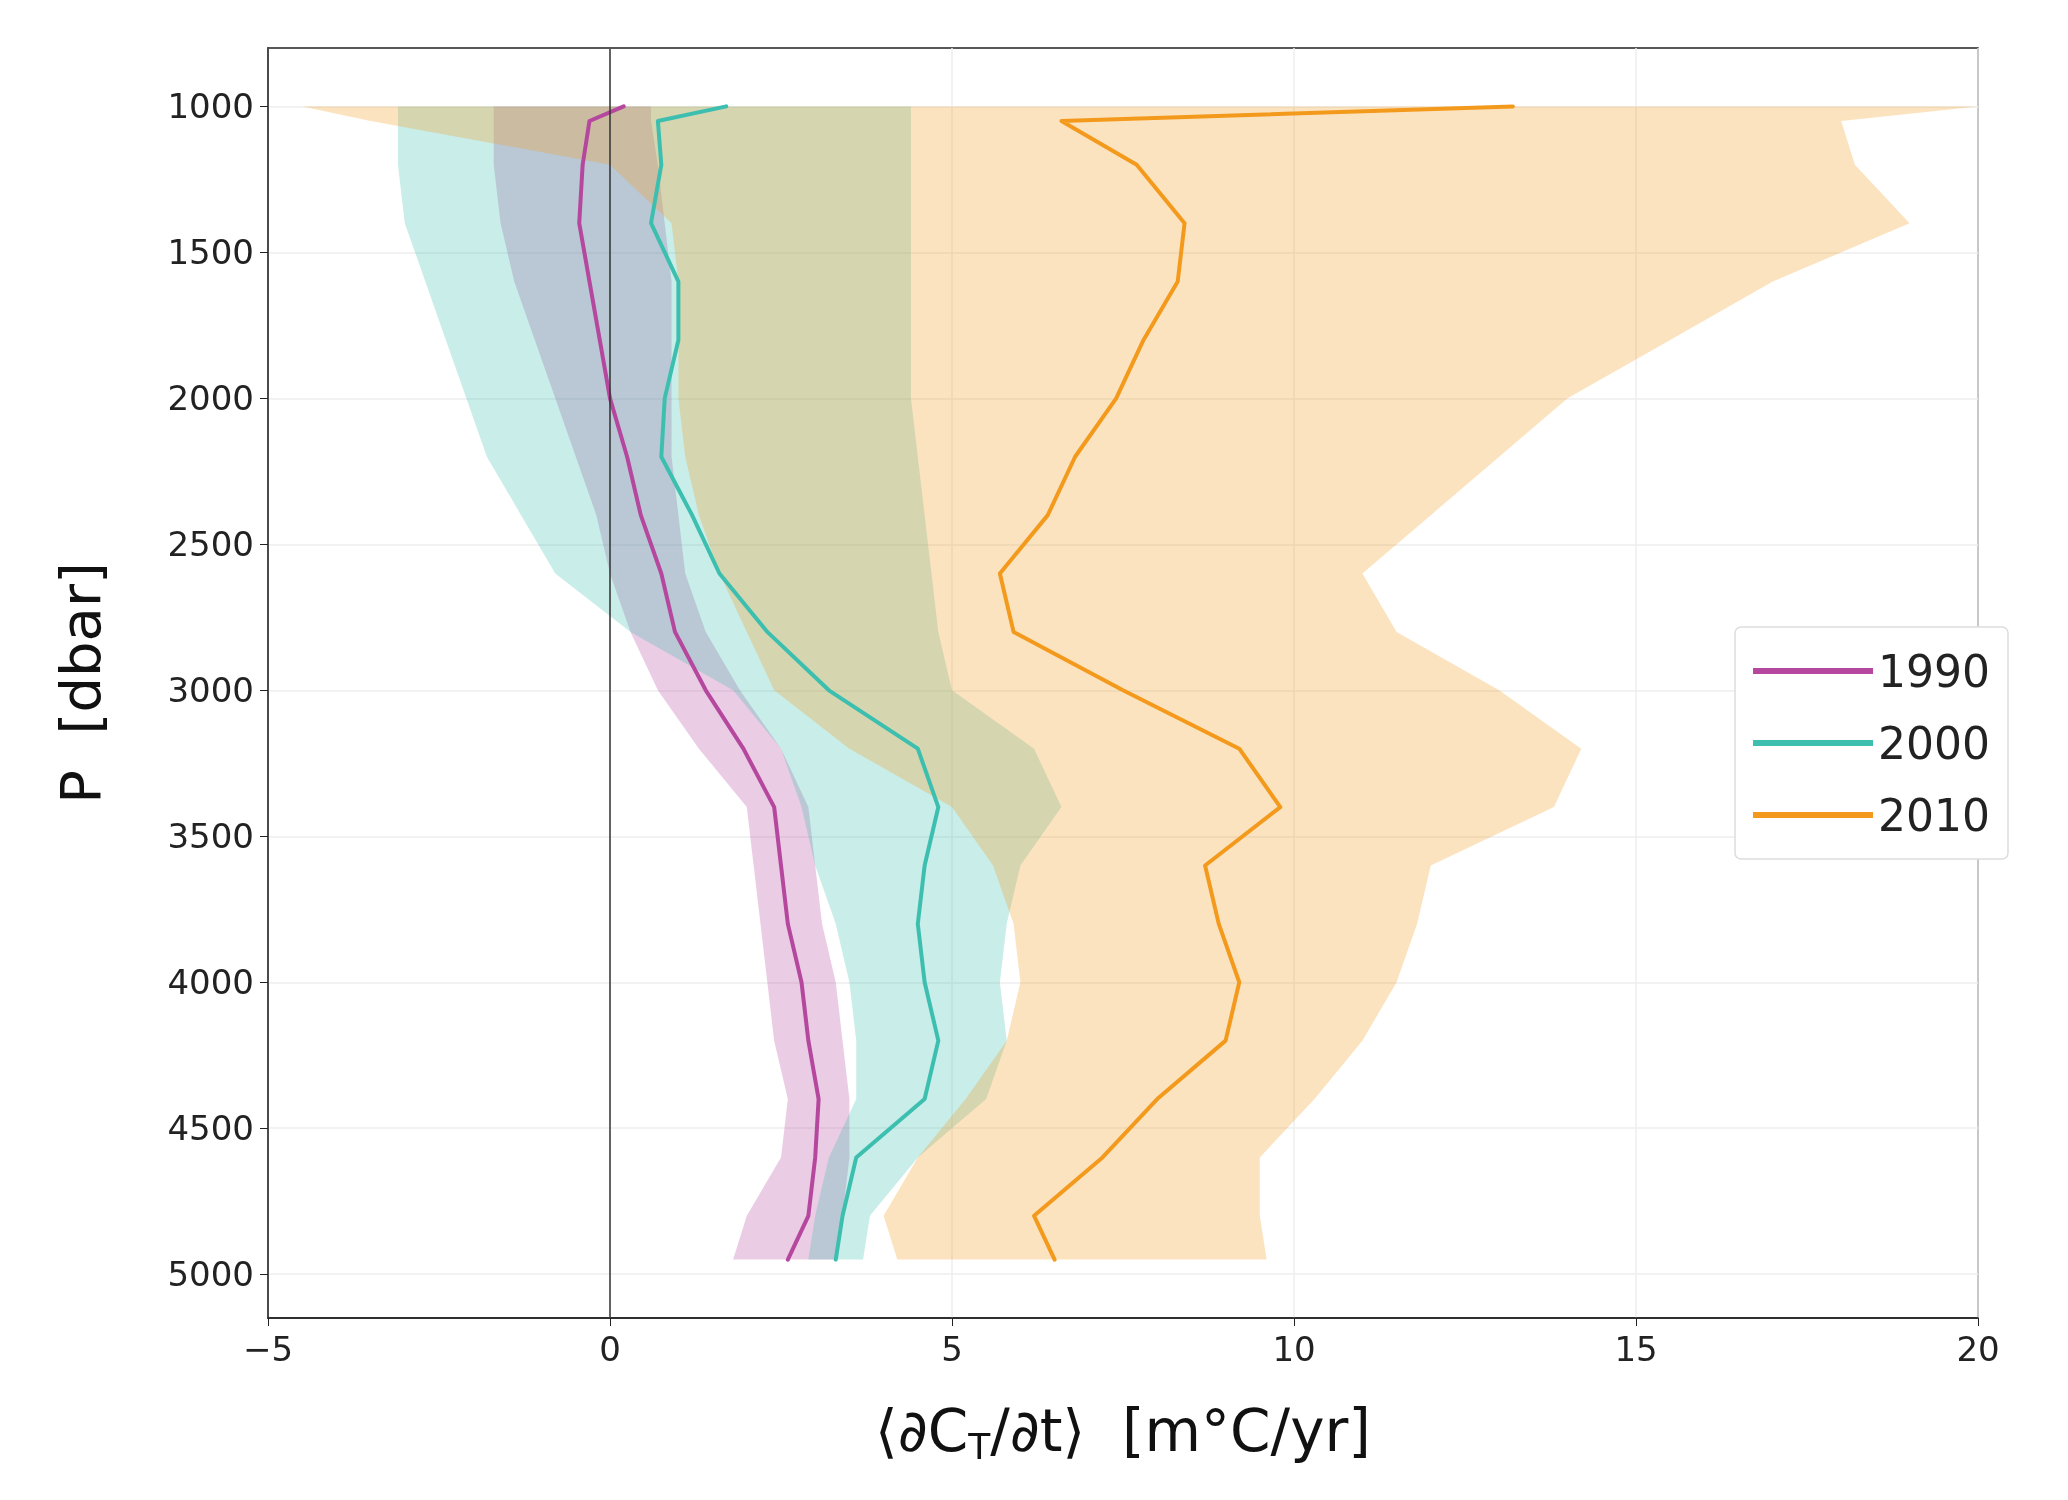  Describe the element at coordinates (210, 1128) in the screenshot. I see `y-tick-label: 4500` at that location.